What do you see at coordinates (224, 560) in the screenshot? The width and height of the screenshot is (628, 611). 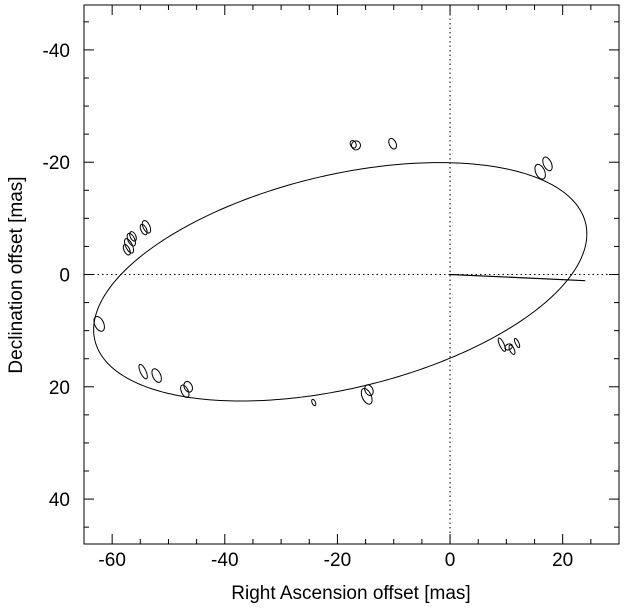 I see `x-tick-label: -40` at bounding box center [224, 560].